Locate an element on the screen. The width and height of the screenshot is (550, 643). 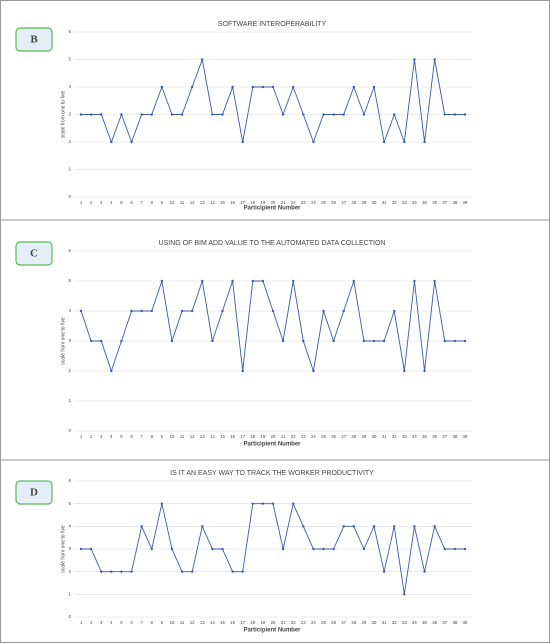
x-tick-label: 33 is located at coordinates (404, 436).